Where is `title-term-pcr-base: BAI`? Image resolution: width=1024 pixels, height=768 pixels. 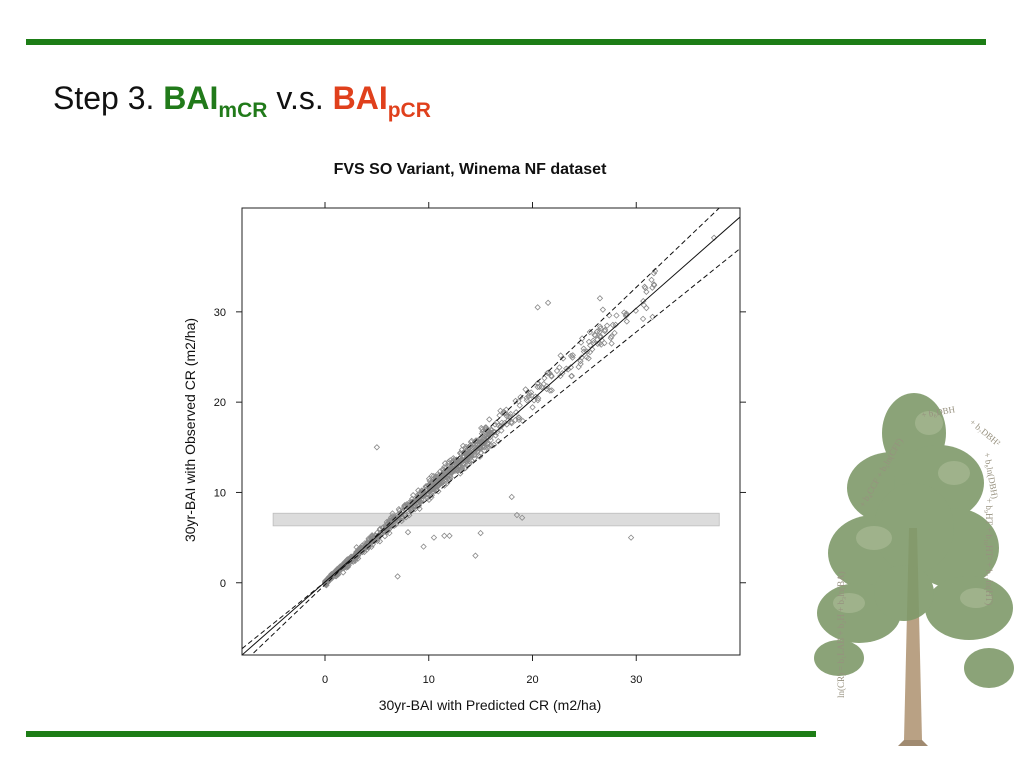
title-term-pcr-base: BAI is located at coordinates (360, 98).